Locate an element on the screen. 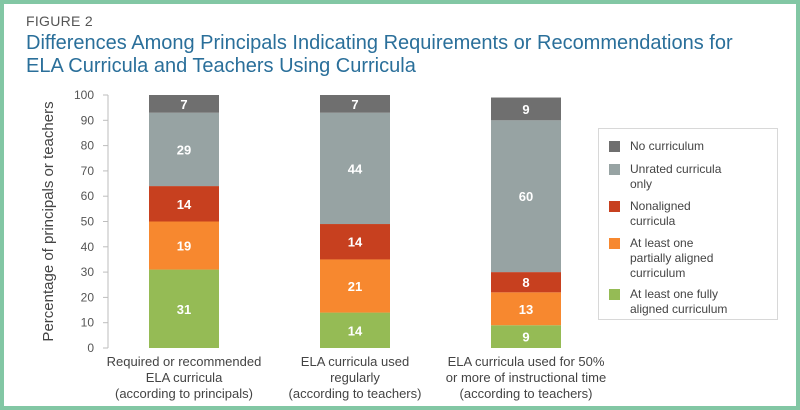 This screenshot has width=800, height=410. legend-label: Nonaligned curricula is located at coordinates (690, 214).